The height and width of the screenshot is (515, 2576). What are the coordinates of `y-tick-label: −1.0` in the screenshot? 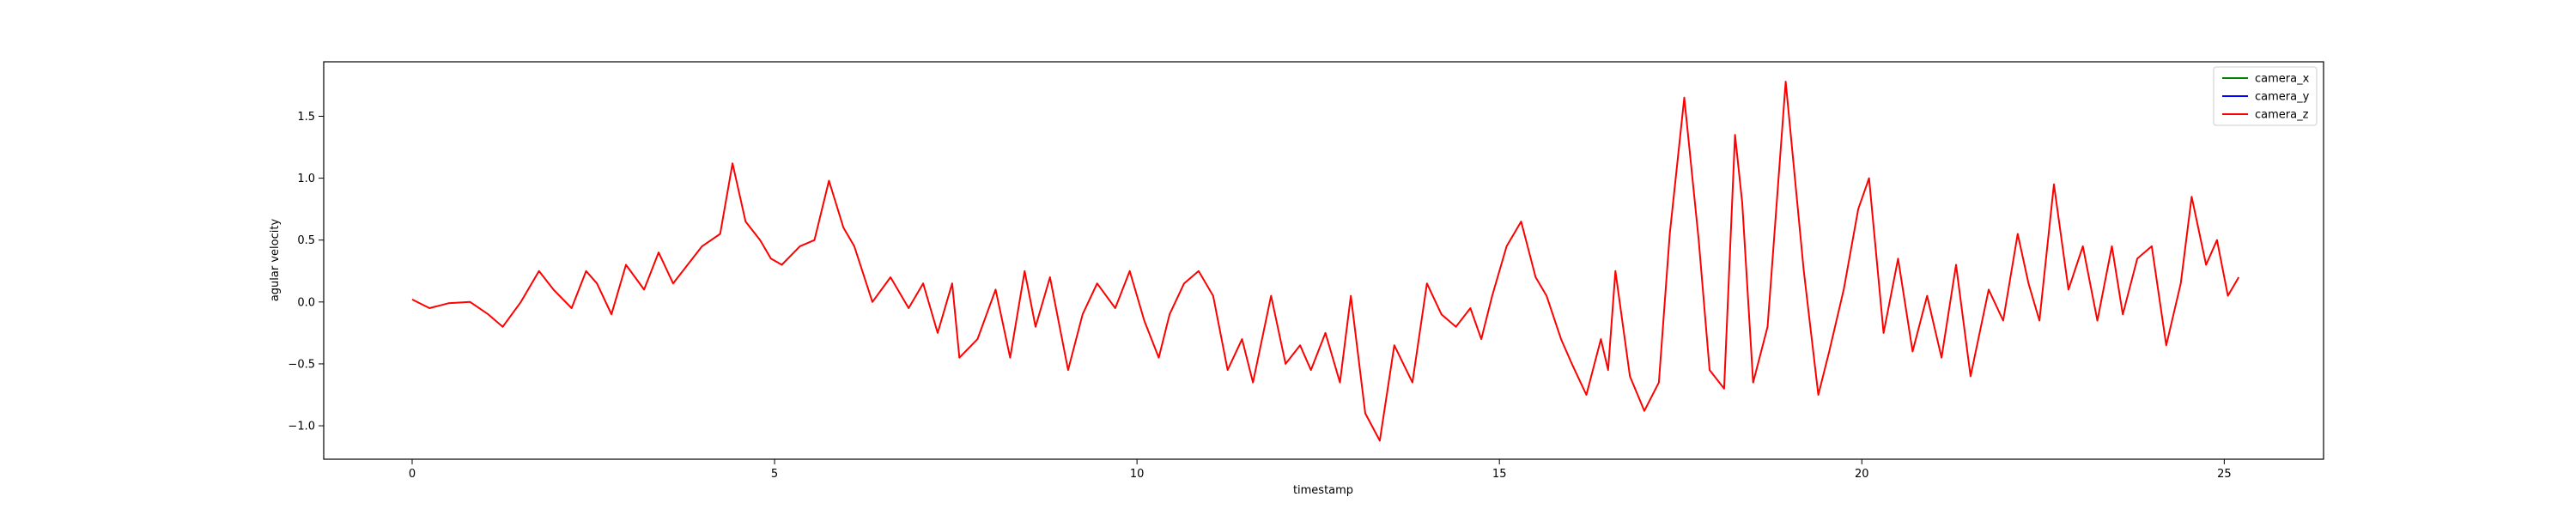 It's located at (301, 427).